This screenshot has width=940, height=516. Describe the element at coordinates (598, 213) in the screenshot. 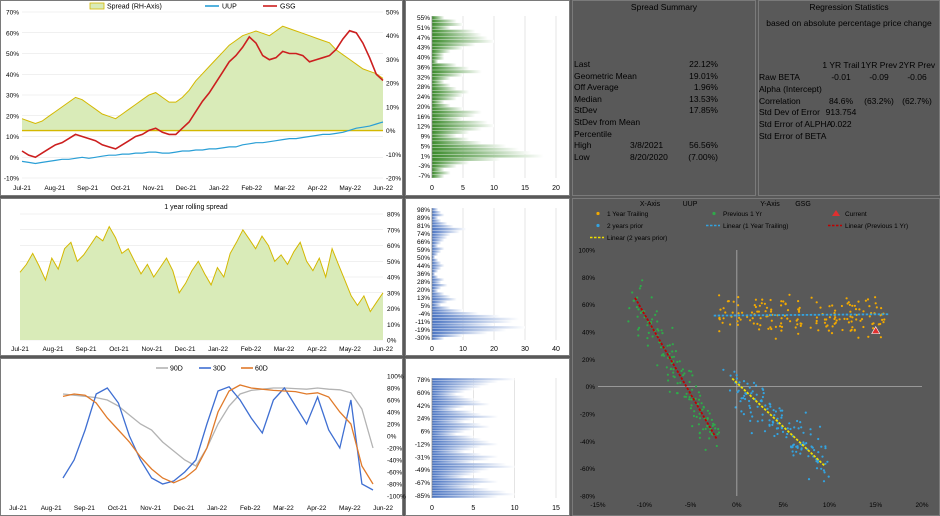

I see `legend-marker` at that location.